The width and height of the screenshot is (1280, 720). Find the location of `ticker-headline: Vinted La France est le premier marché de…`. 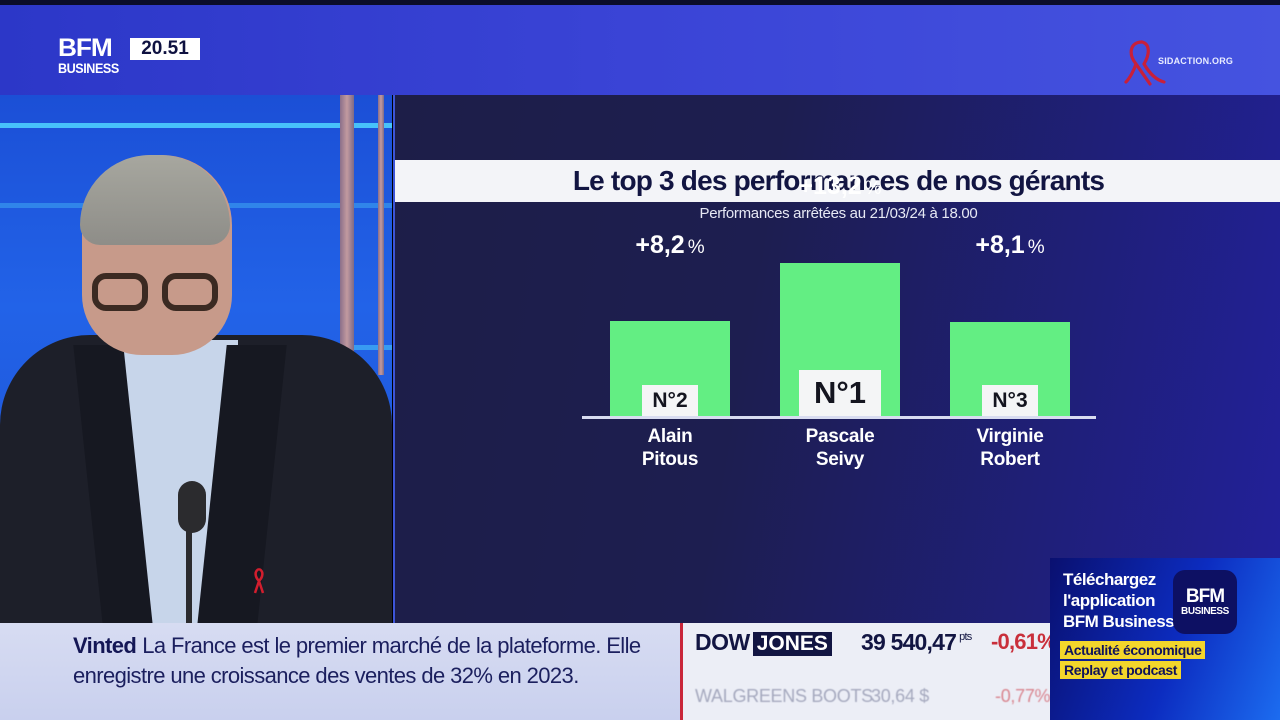

ticker-headline: Vinted La France est le premier marché de… is located at coordinates (373, 661).